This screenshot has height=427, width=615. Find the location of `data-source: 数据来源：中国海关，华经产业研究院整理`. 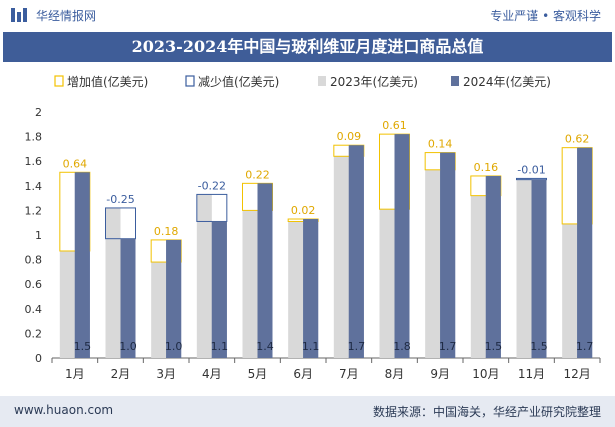

data-source: 数据来源：中国海关，华经产业研究院整理 is located at coordinates (486, 412).